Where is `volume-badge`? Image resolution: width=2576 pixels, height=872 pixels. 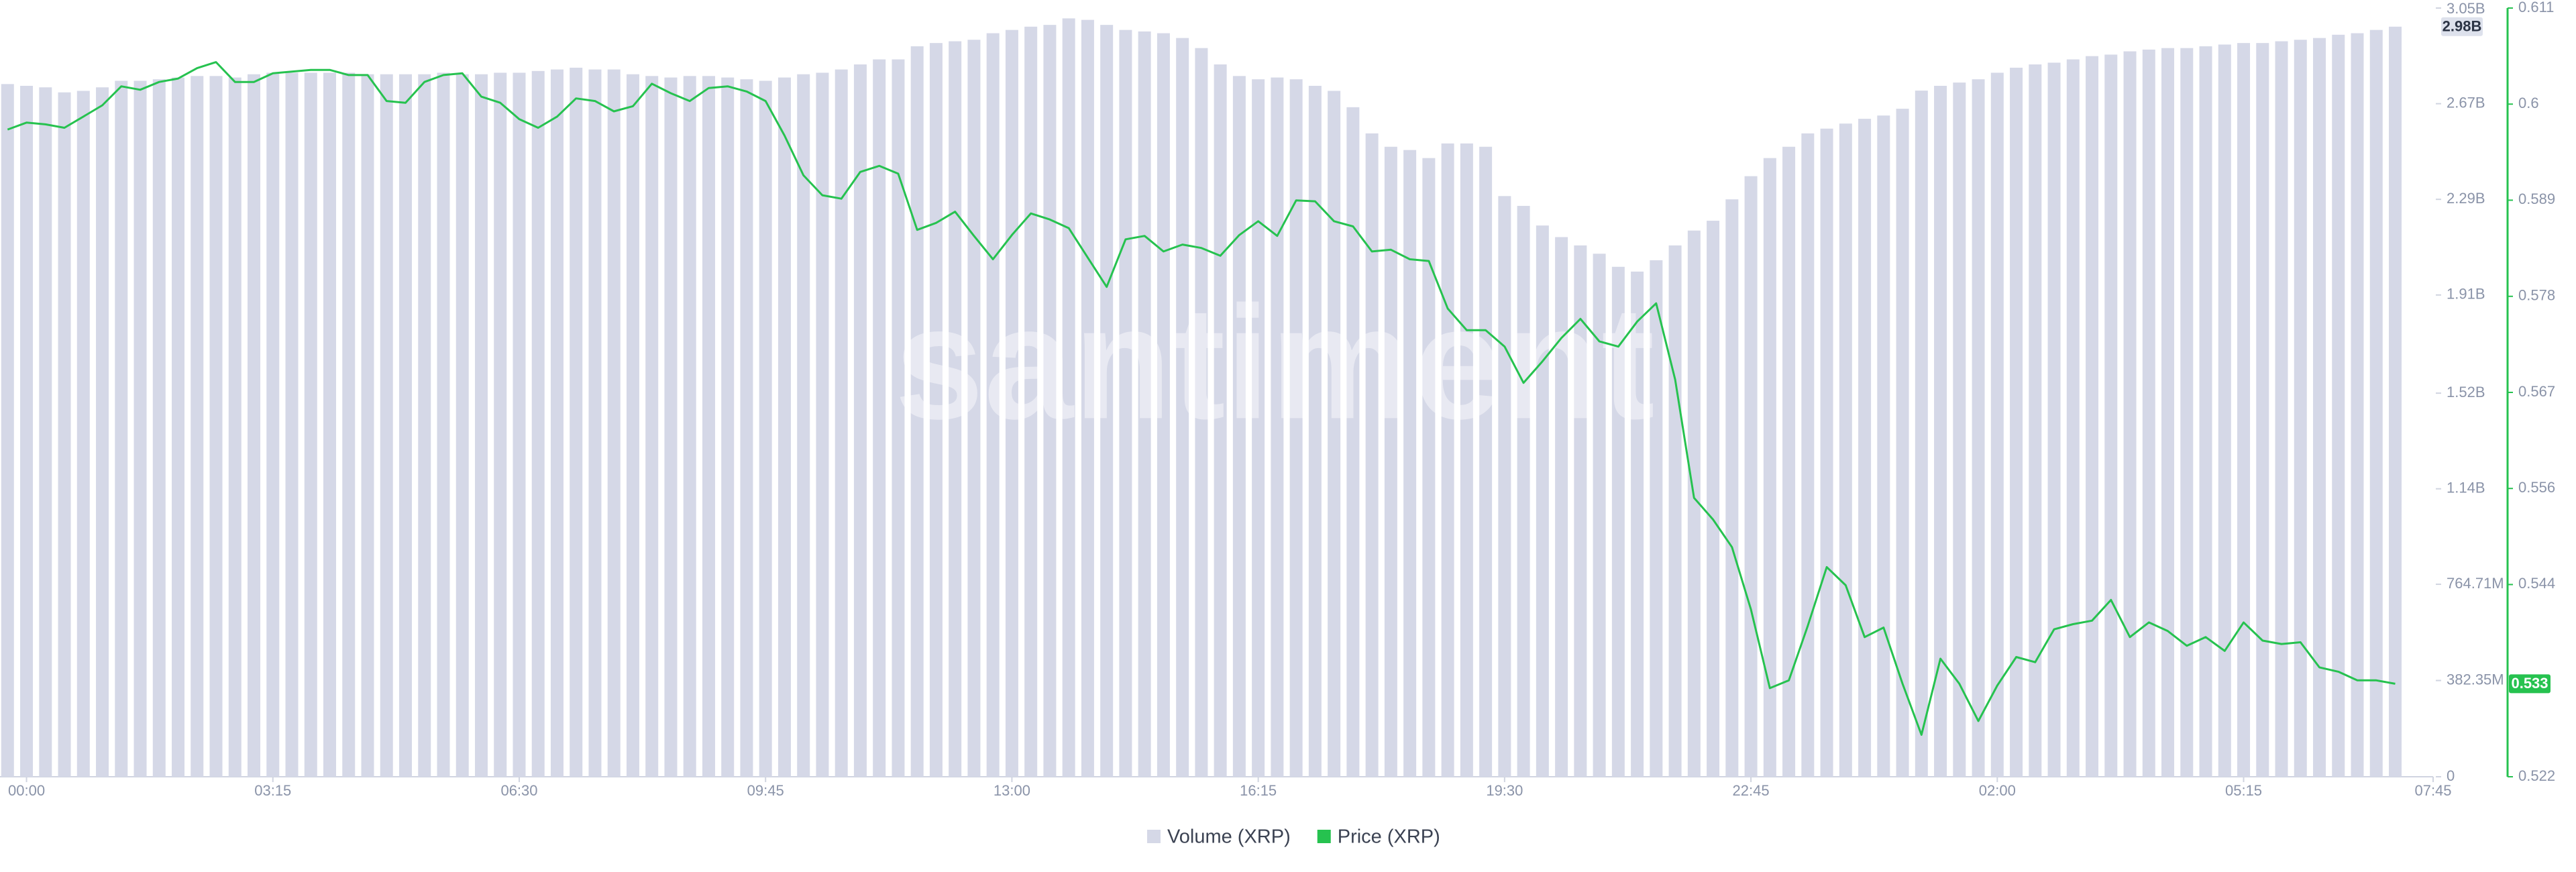
volume-badge is located at coordinates (2462, 26).